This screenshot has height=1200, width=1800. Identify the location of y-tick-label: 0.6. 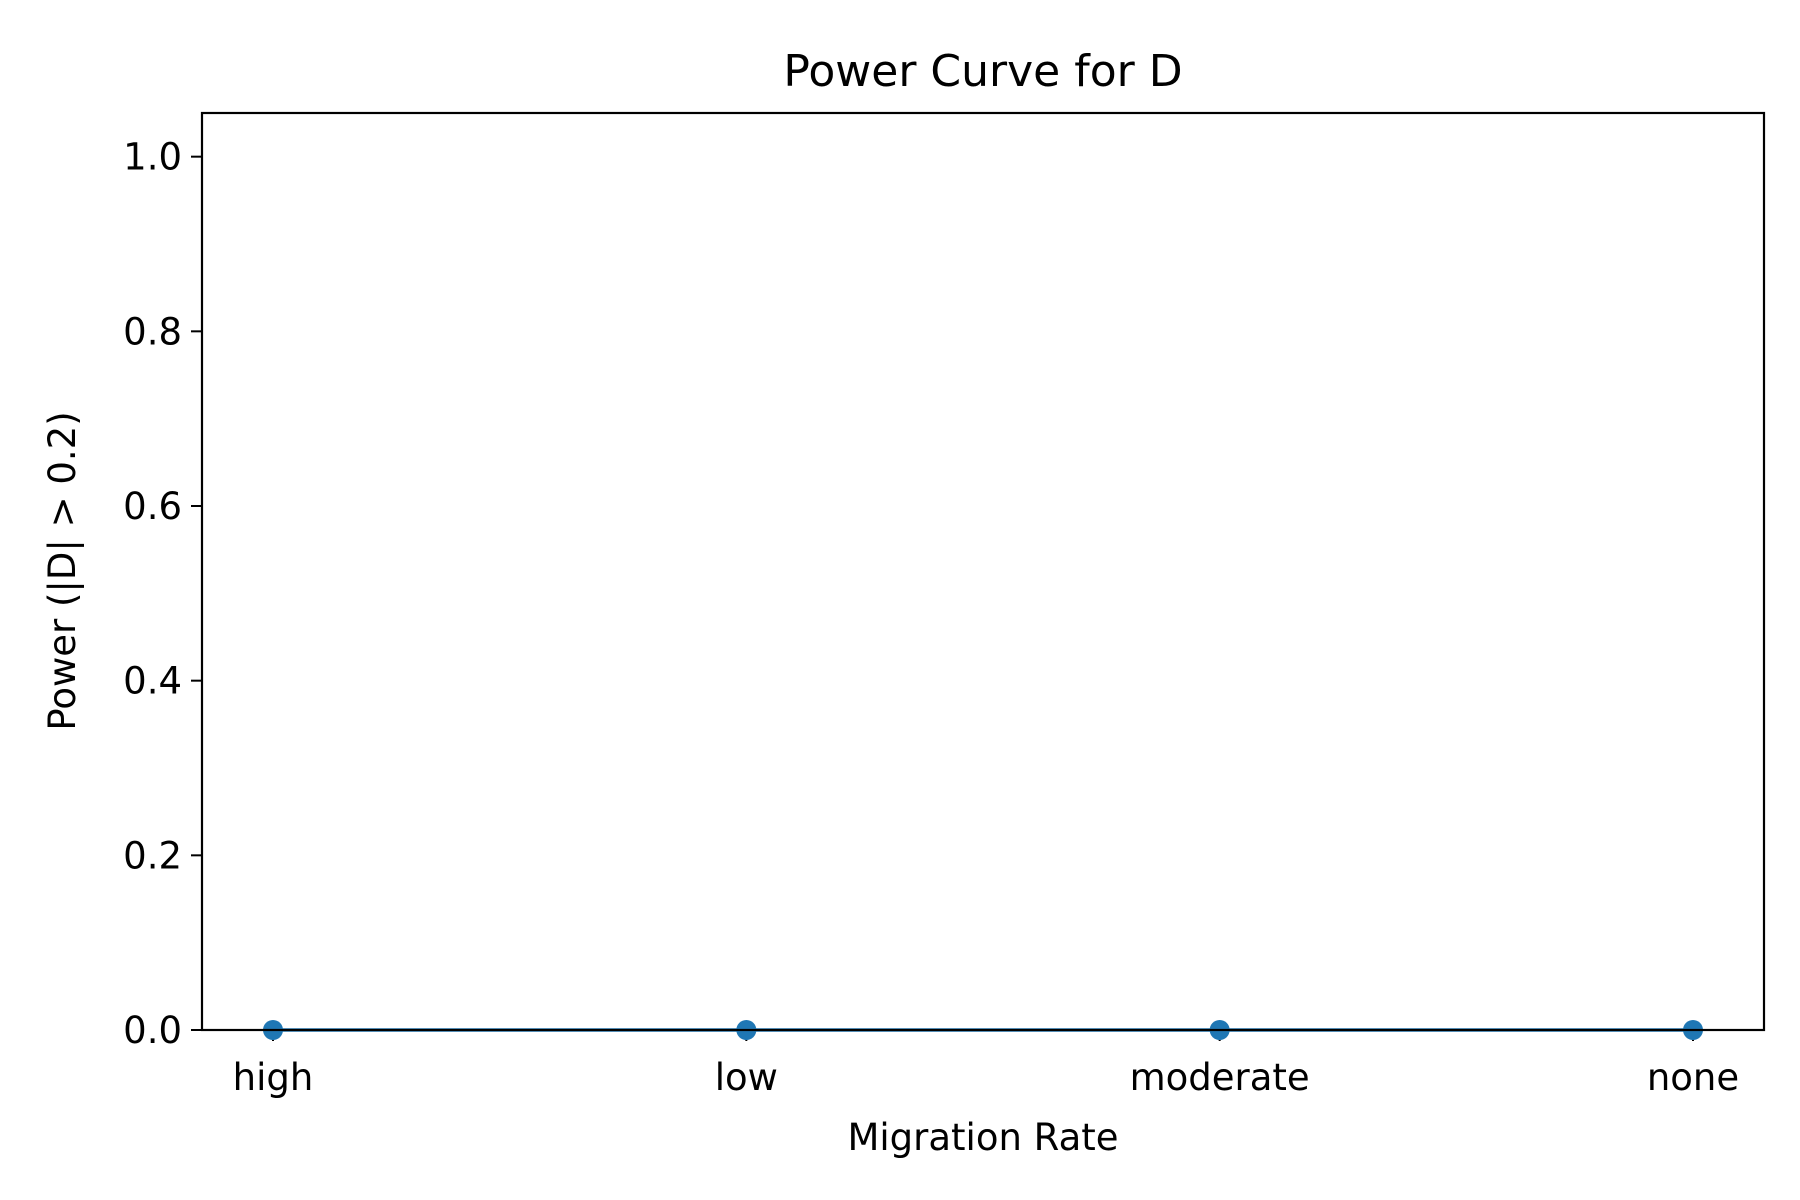
(152, 506).